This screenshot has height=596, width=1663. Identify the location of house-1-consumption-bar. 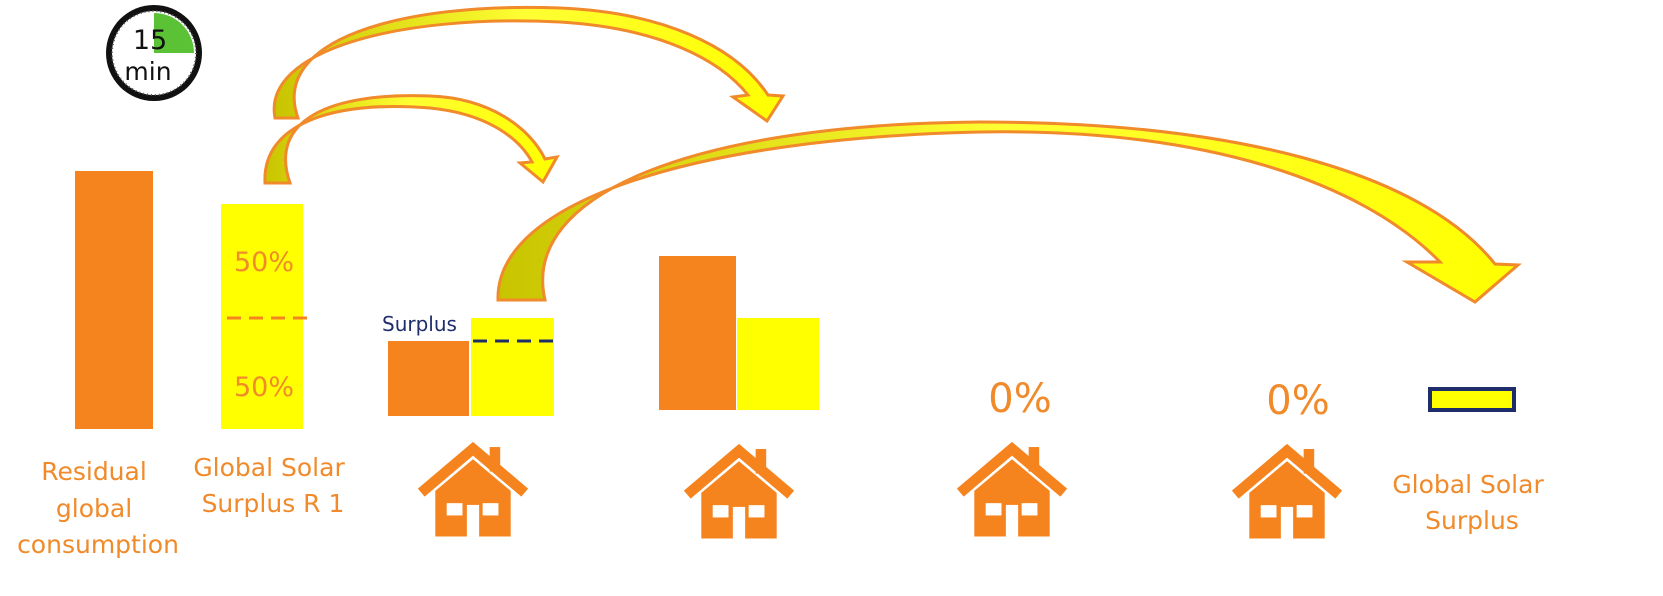
(428, 378).